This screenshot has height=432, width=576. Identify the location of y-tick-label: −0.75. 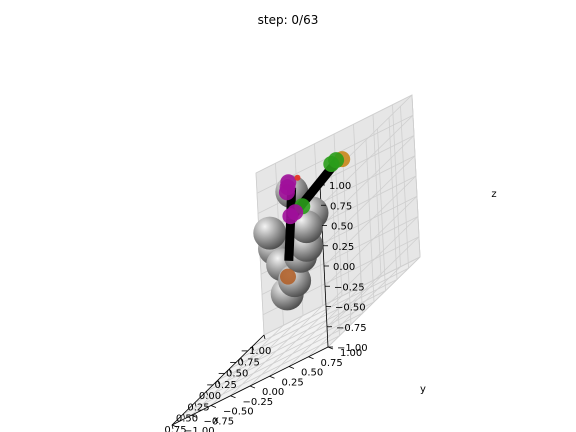
(219, 421).